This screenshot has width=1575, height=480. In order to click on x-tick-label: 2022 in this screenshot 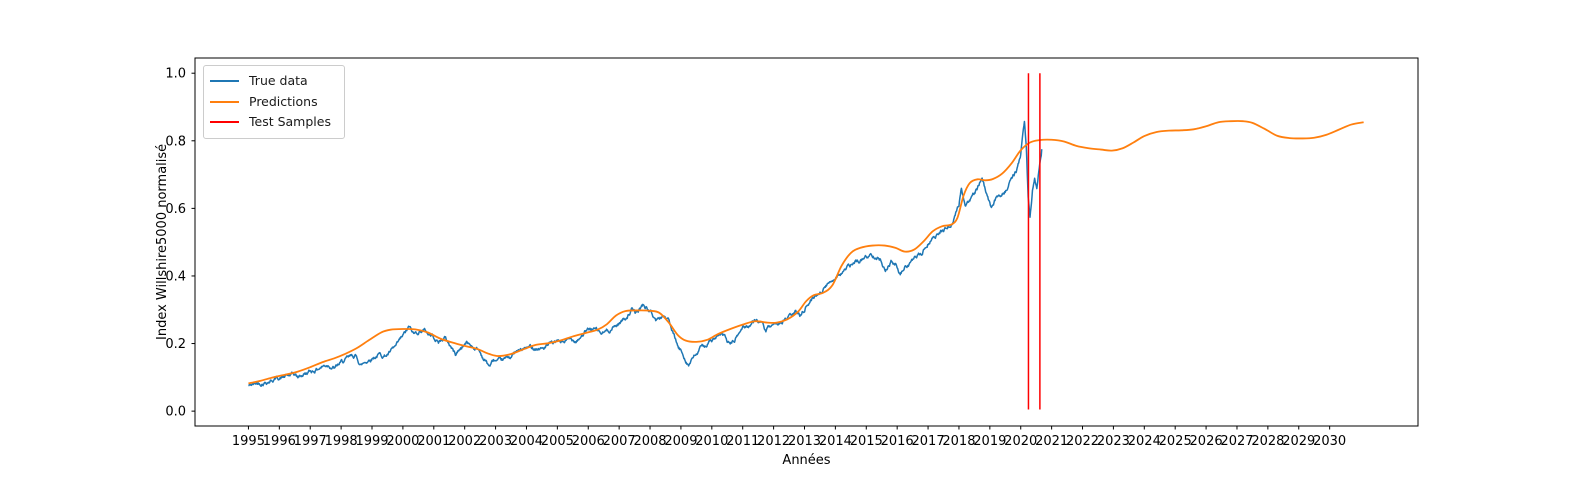, I will do `click(1082, 441)`.